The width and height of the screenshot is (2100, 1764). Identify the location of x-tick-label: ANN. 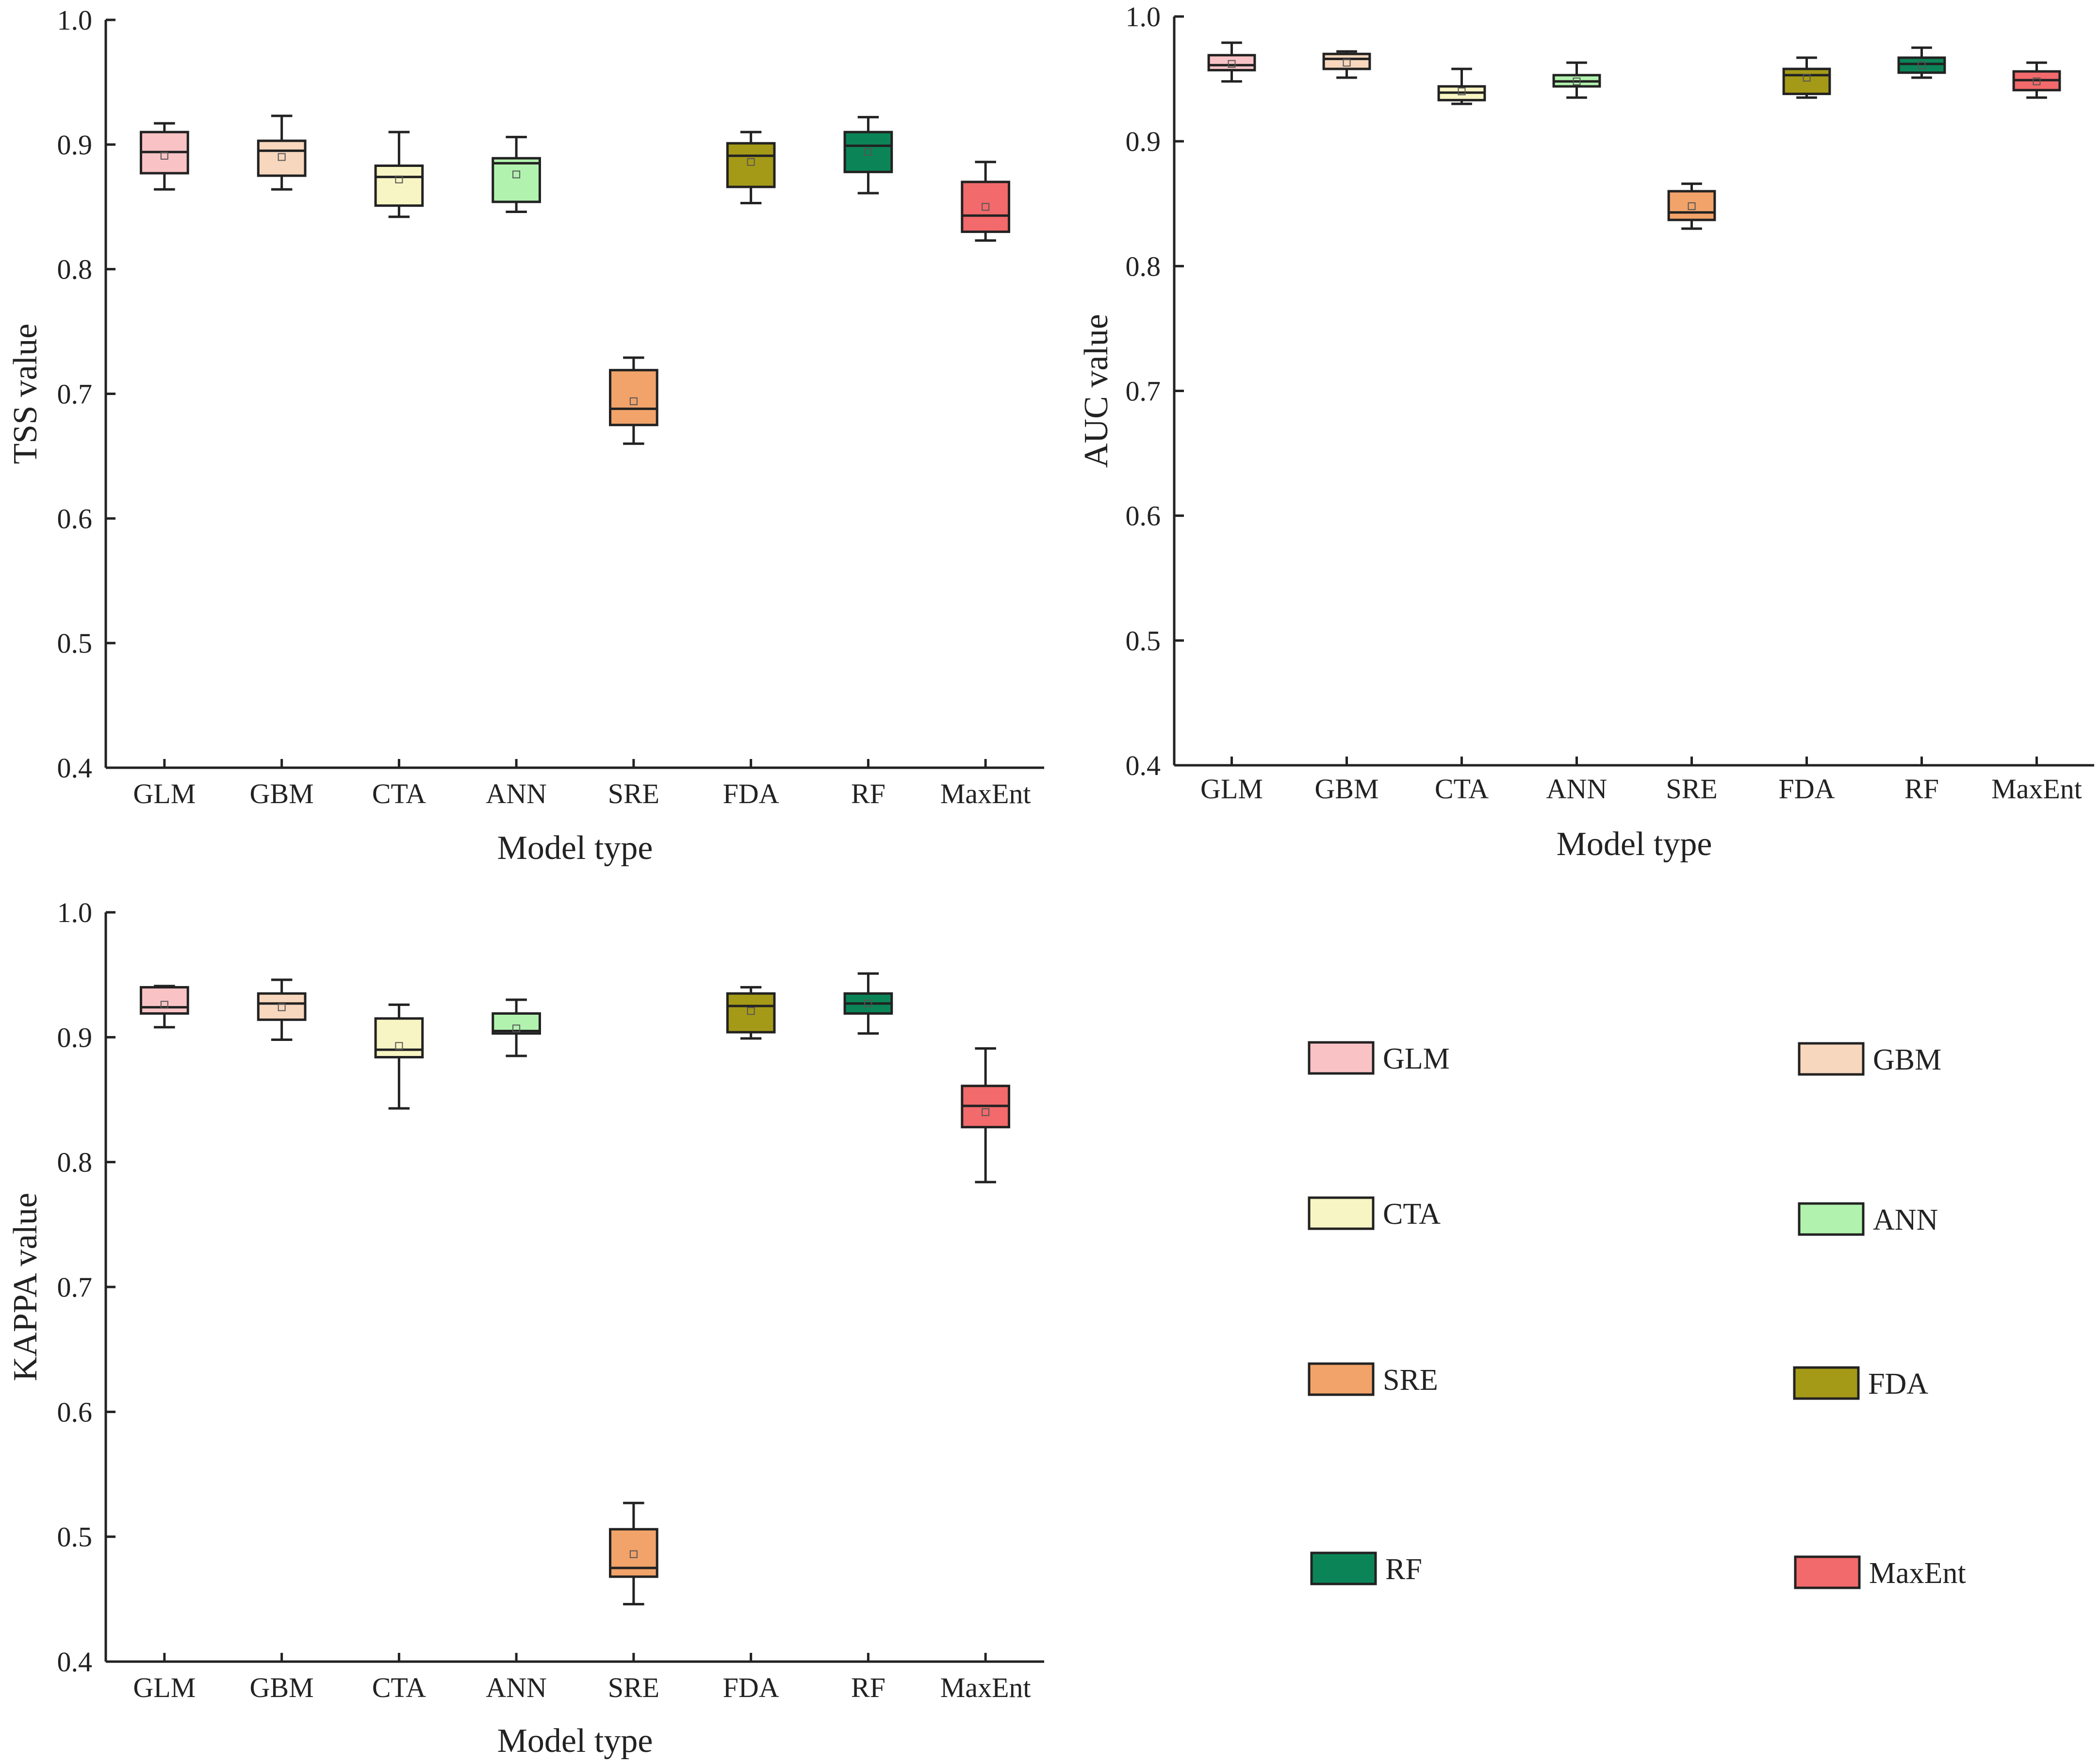
(1577, 789).